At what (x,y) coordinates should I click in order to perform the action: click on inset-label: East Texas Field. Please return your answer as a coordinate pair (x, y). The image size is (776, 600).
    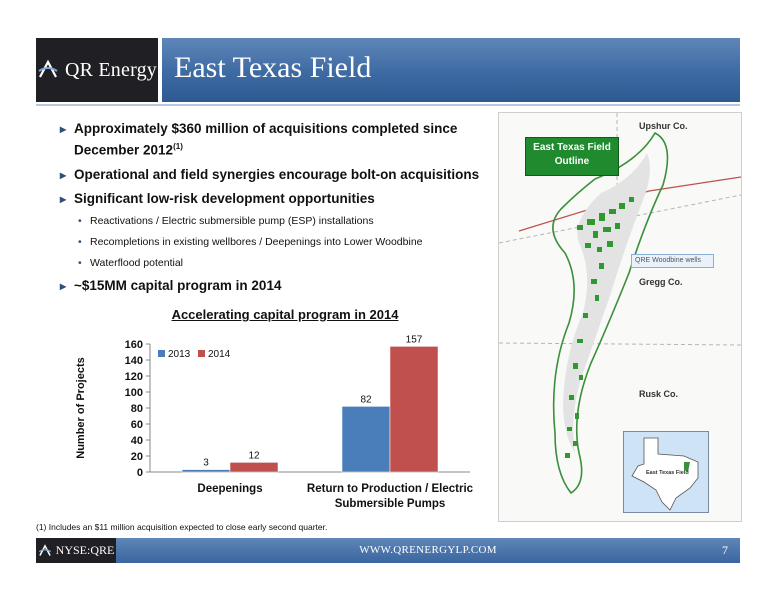
    Looking at the image, I should click on (667, 473).